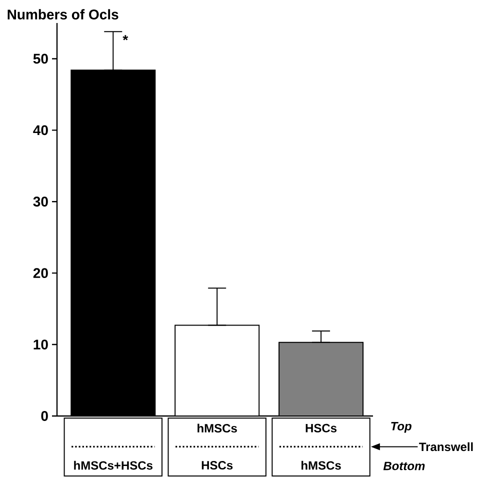 This screenshot has width=504, height=478. I want to click on y-tick-label: 50, so click(40, 59).